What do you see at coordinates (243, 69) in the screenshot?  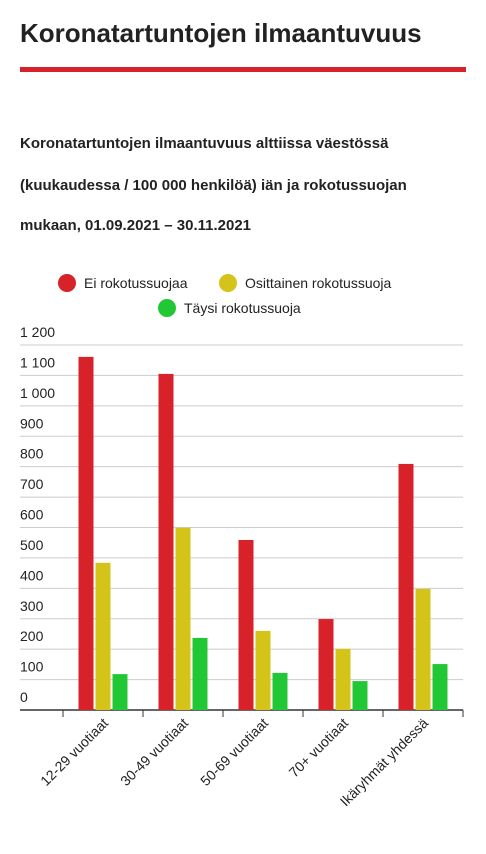 I see `title-rule` at bounding box center [243, 69].